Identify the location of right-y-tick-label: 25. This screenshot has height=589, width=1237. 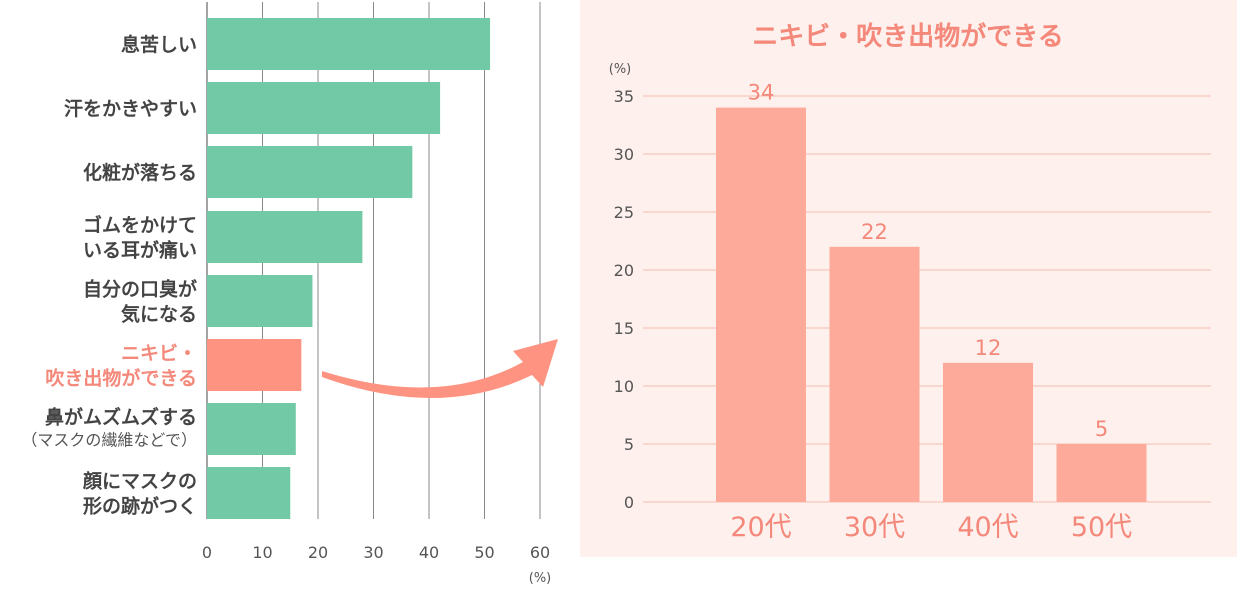
(624, 212).